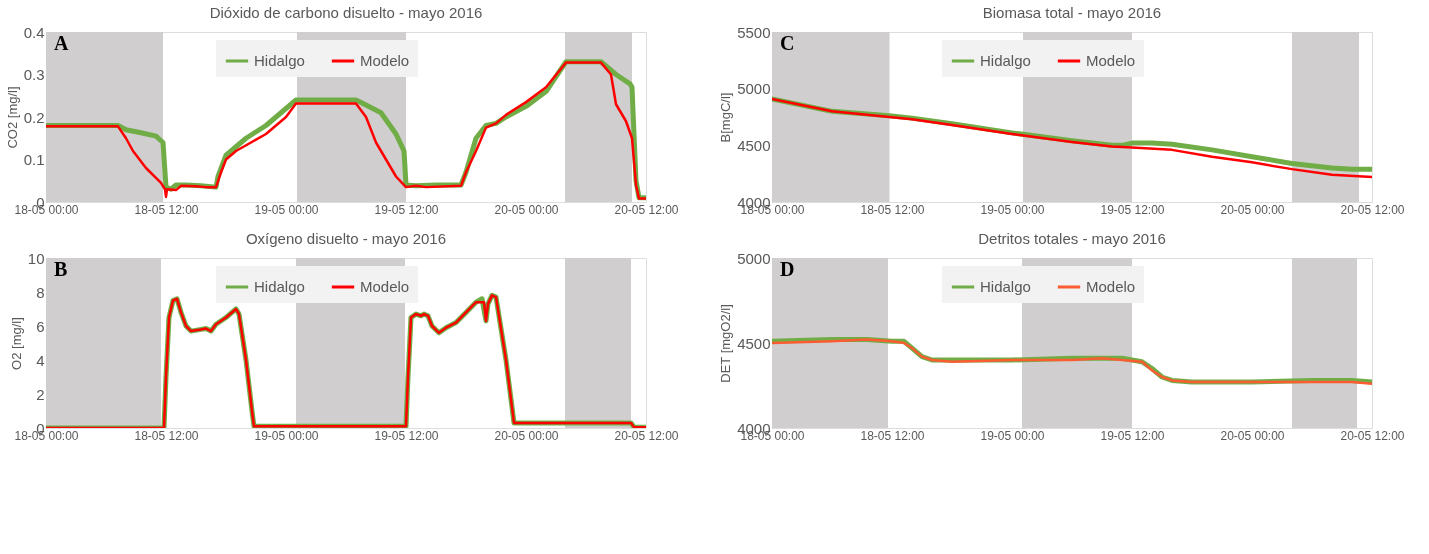  I want to click on y-tick-label: 0.3, so click(34, 74).